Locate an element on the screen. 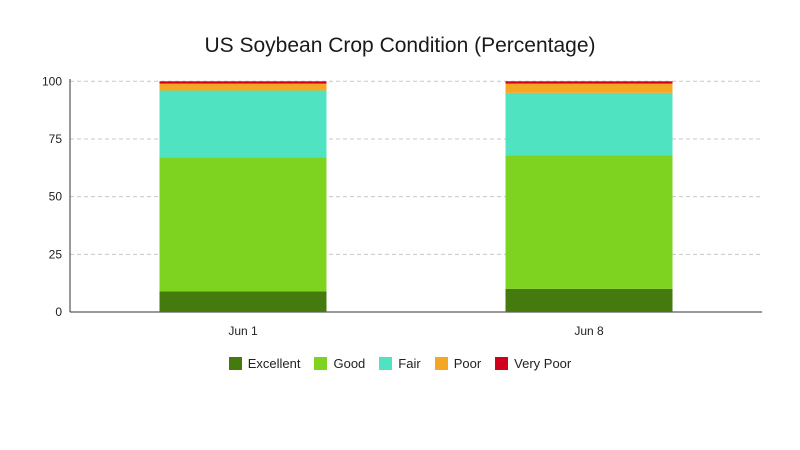  legend-item: Poor is located at coordinates (458, 363).